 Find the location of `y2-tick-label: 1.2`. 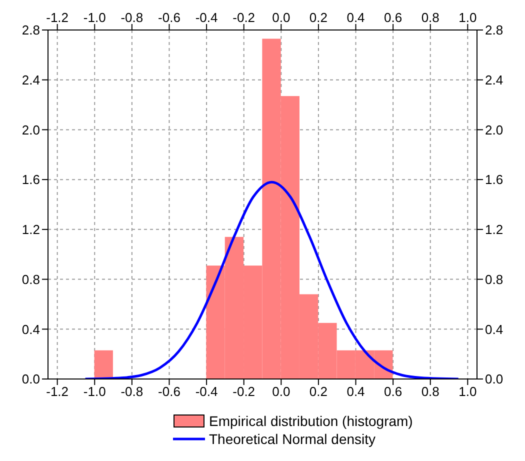

y2-tick-label: 1.2 is located at coordinates (494, 230).